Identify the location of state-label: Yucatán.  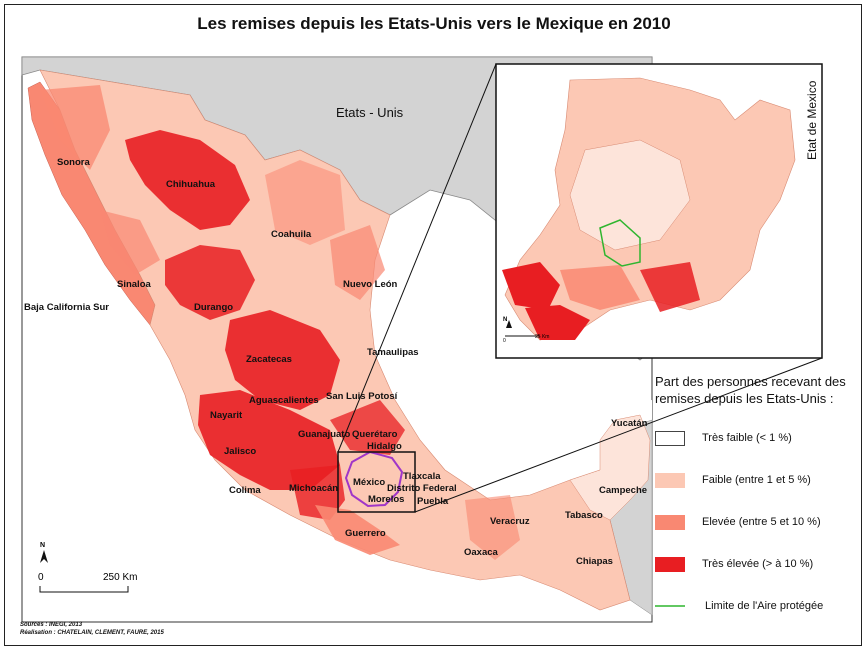
(629, 423).